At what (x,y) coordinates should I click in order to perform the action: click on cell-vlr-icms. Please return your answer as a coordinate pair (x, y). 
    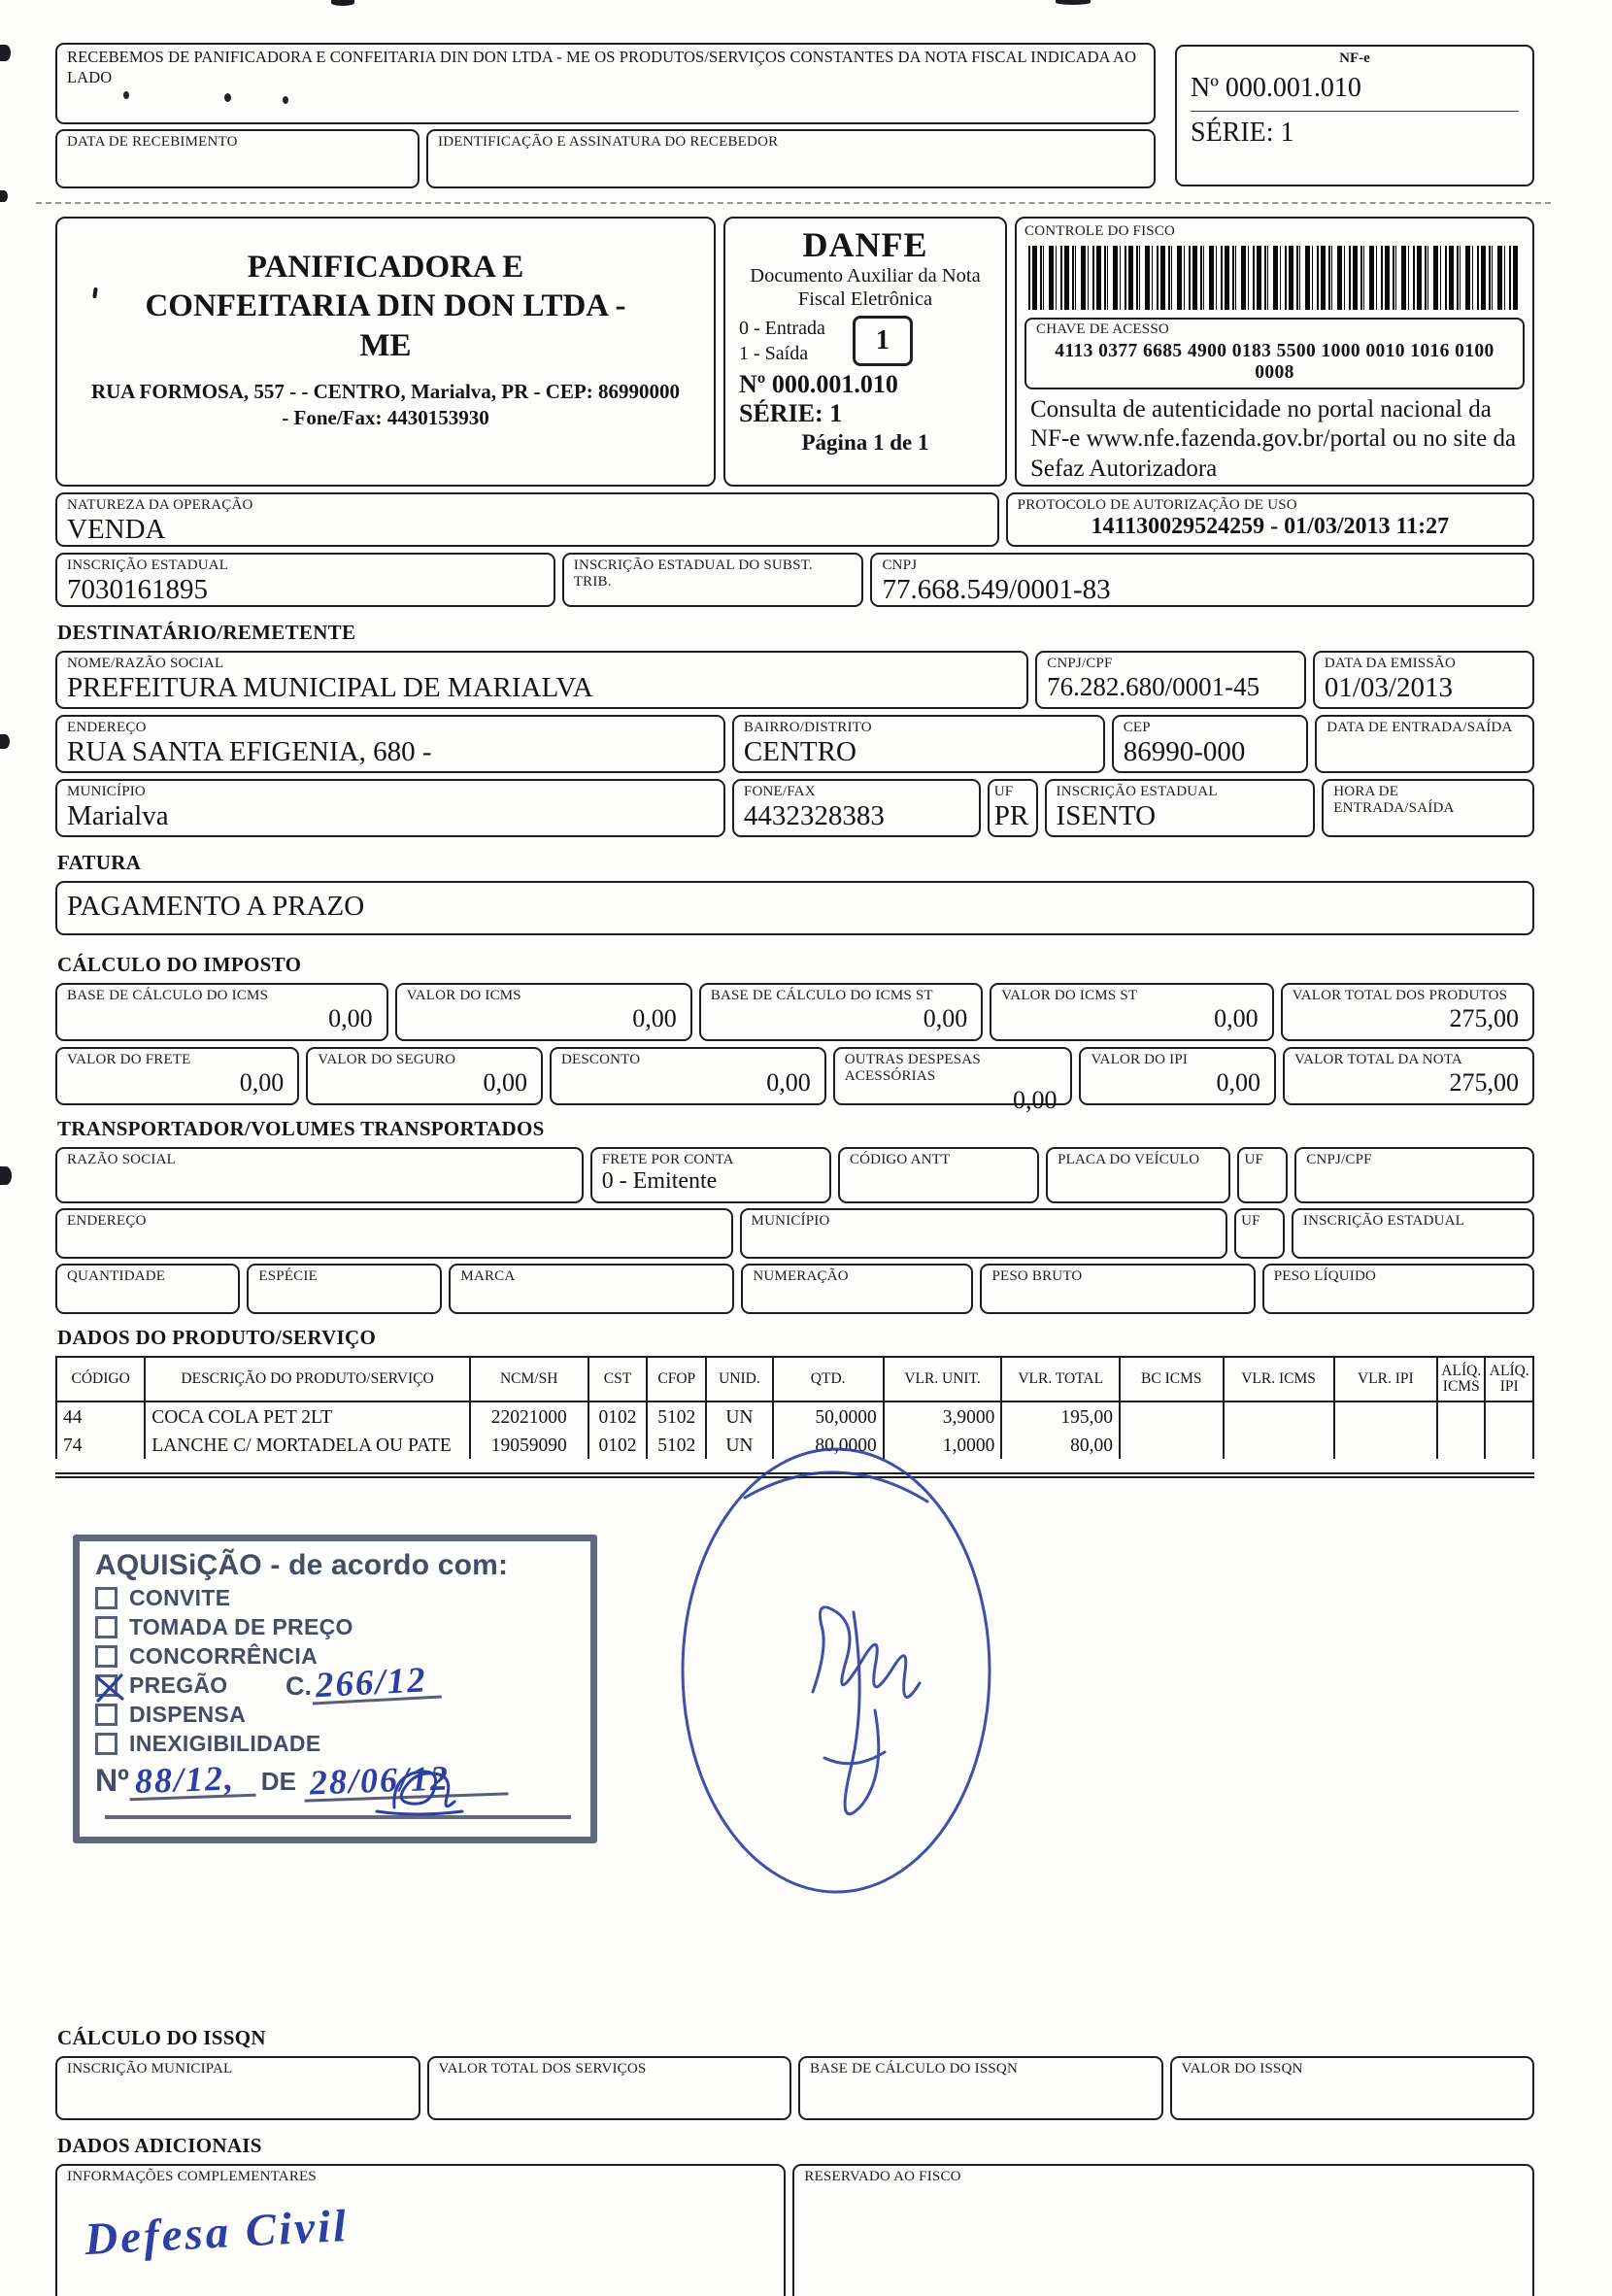
    Looking at the image, I should click on (1278, 1445).